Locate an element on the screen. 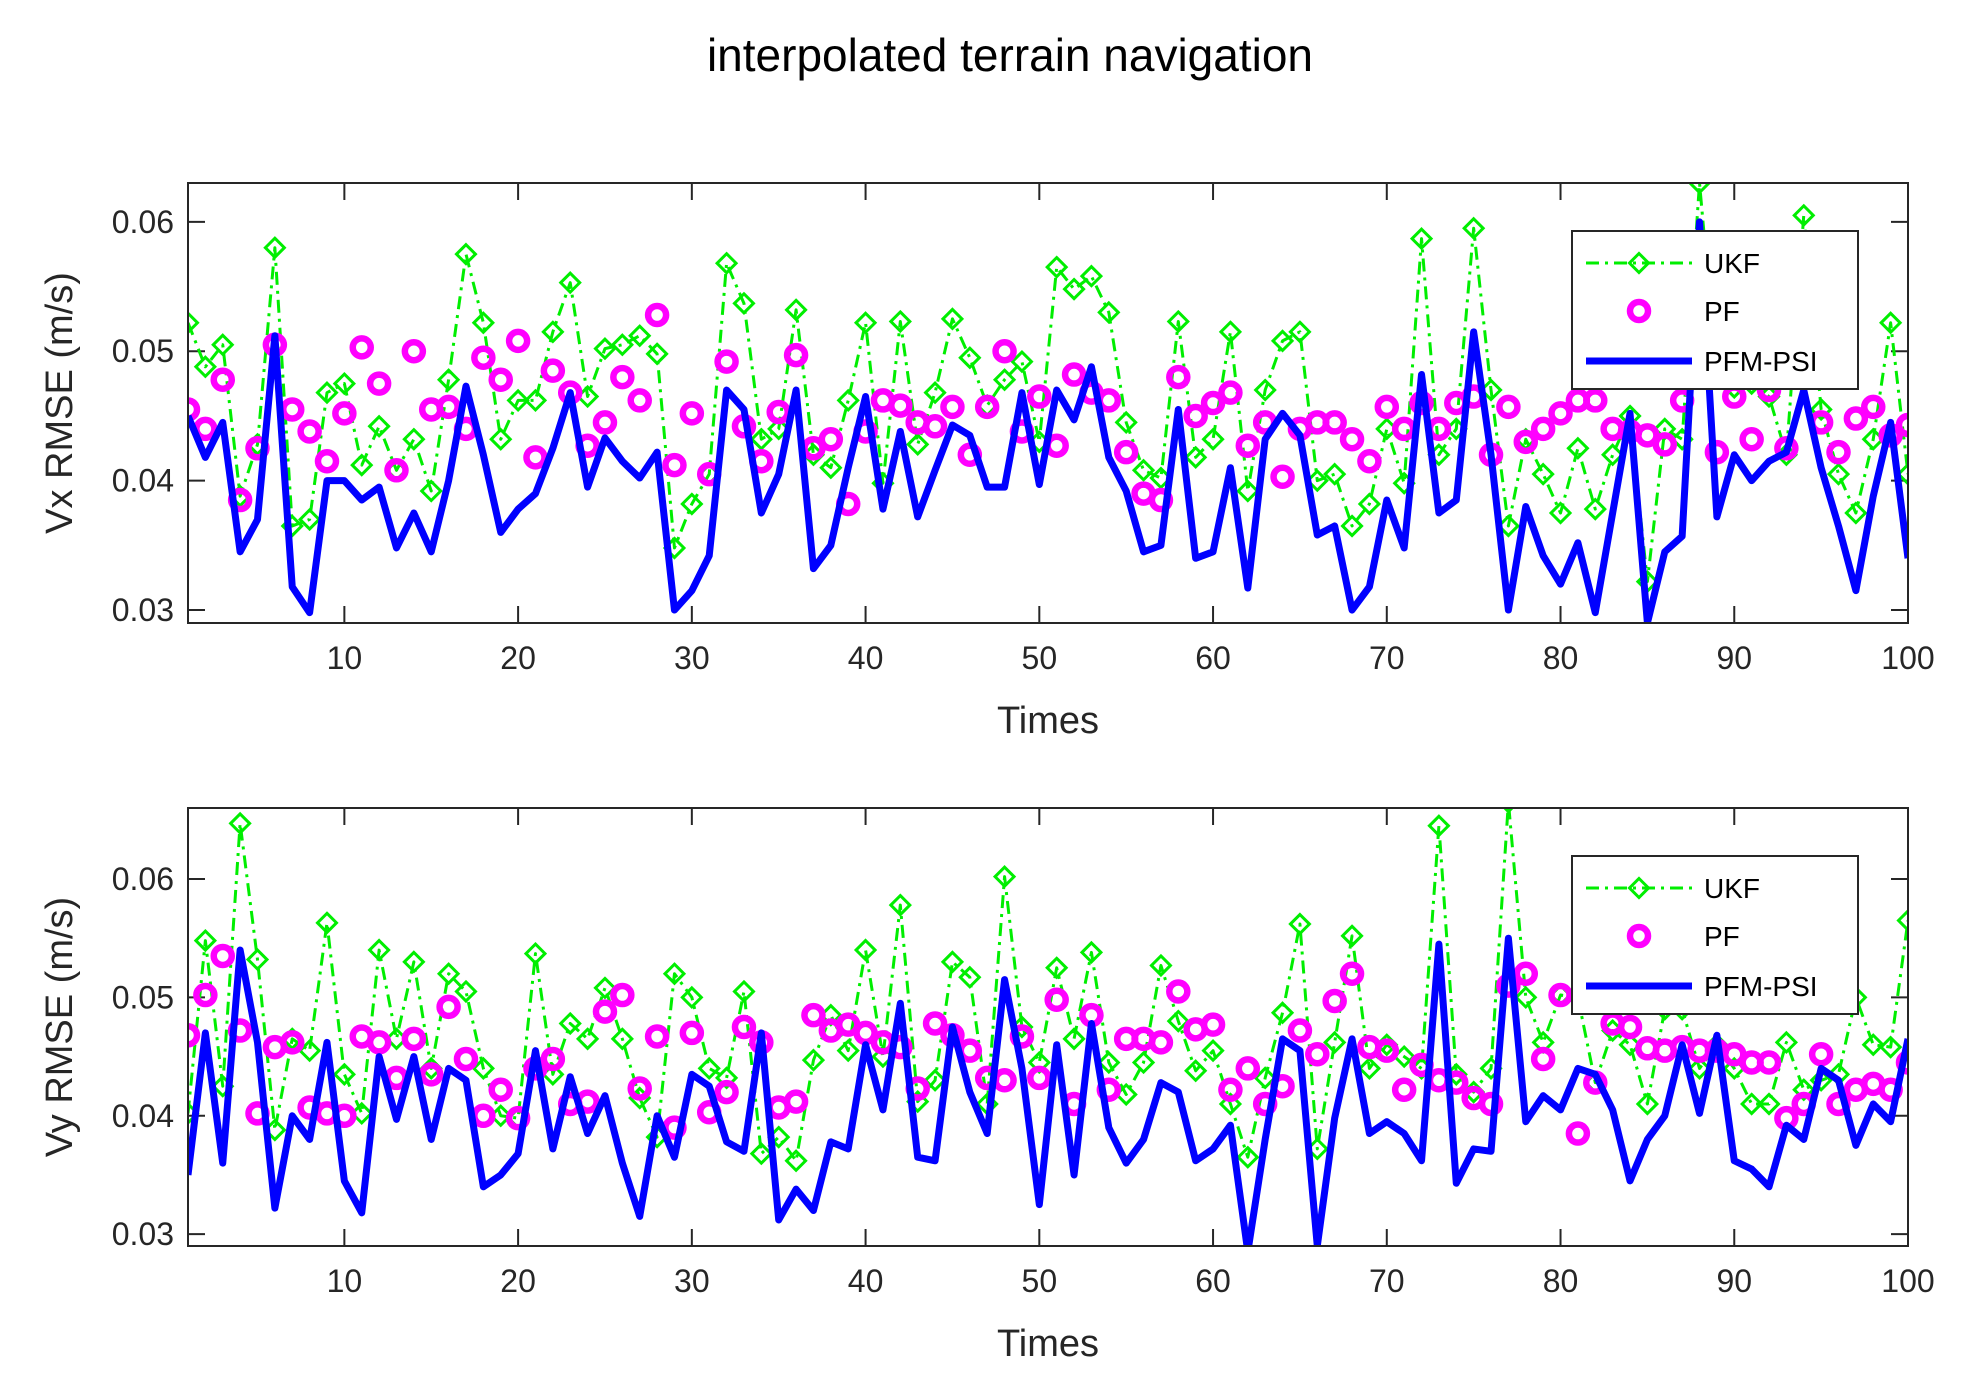  x-tick-label: 60 is located at coordinates (1213, 658).